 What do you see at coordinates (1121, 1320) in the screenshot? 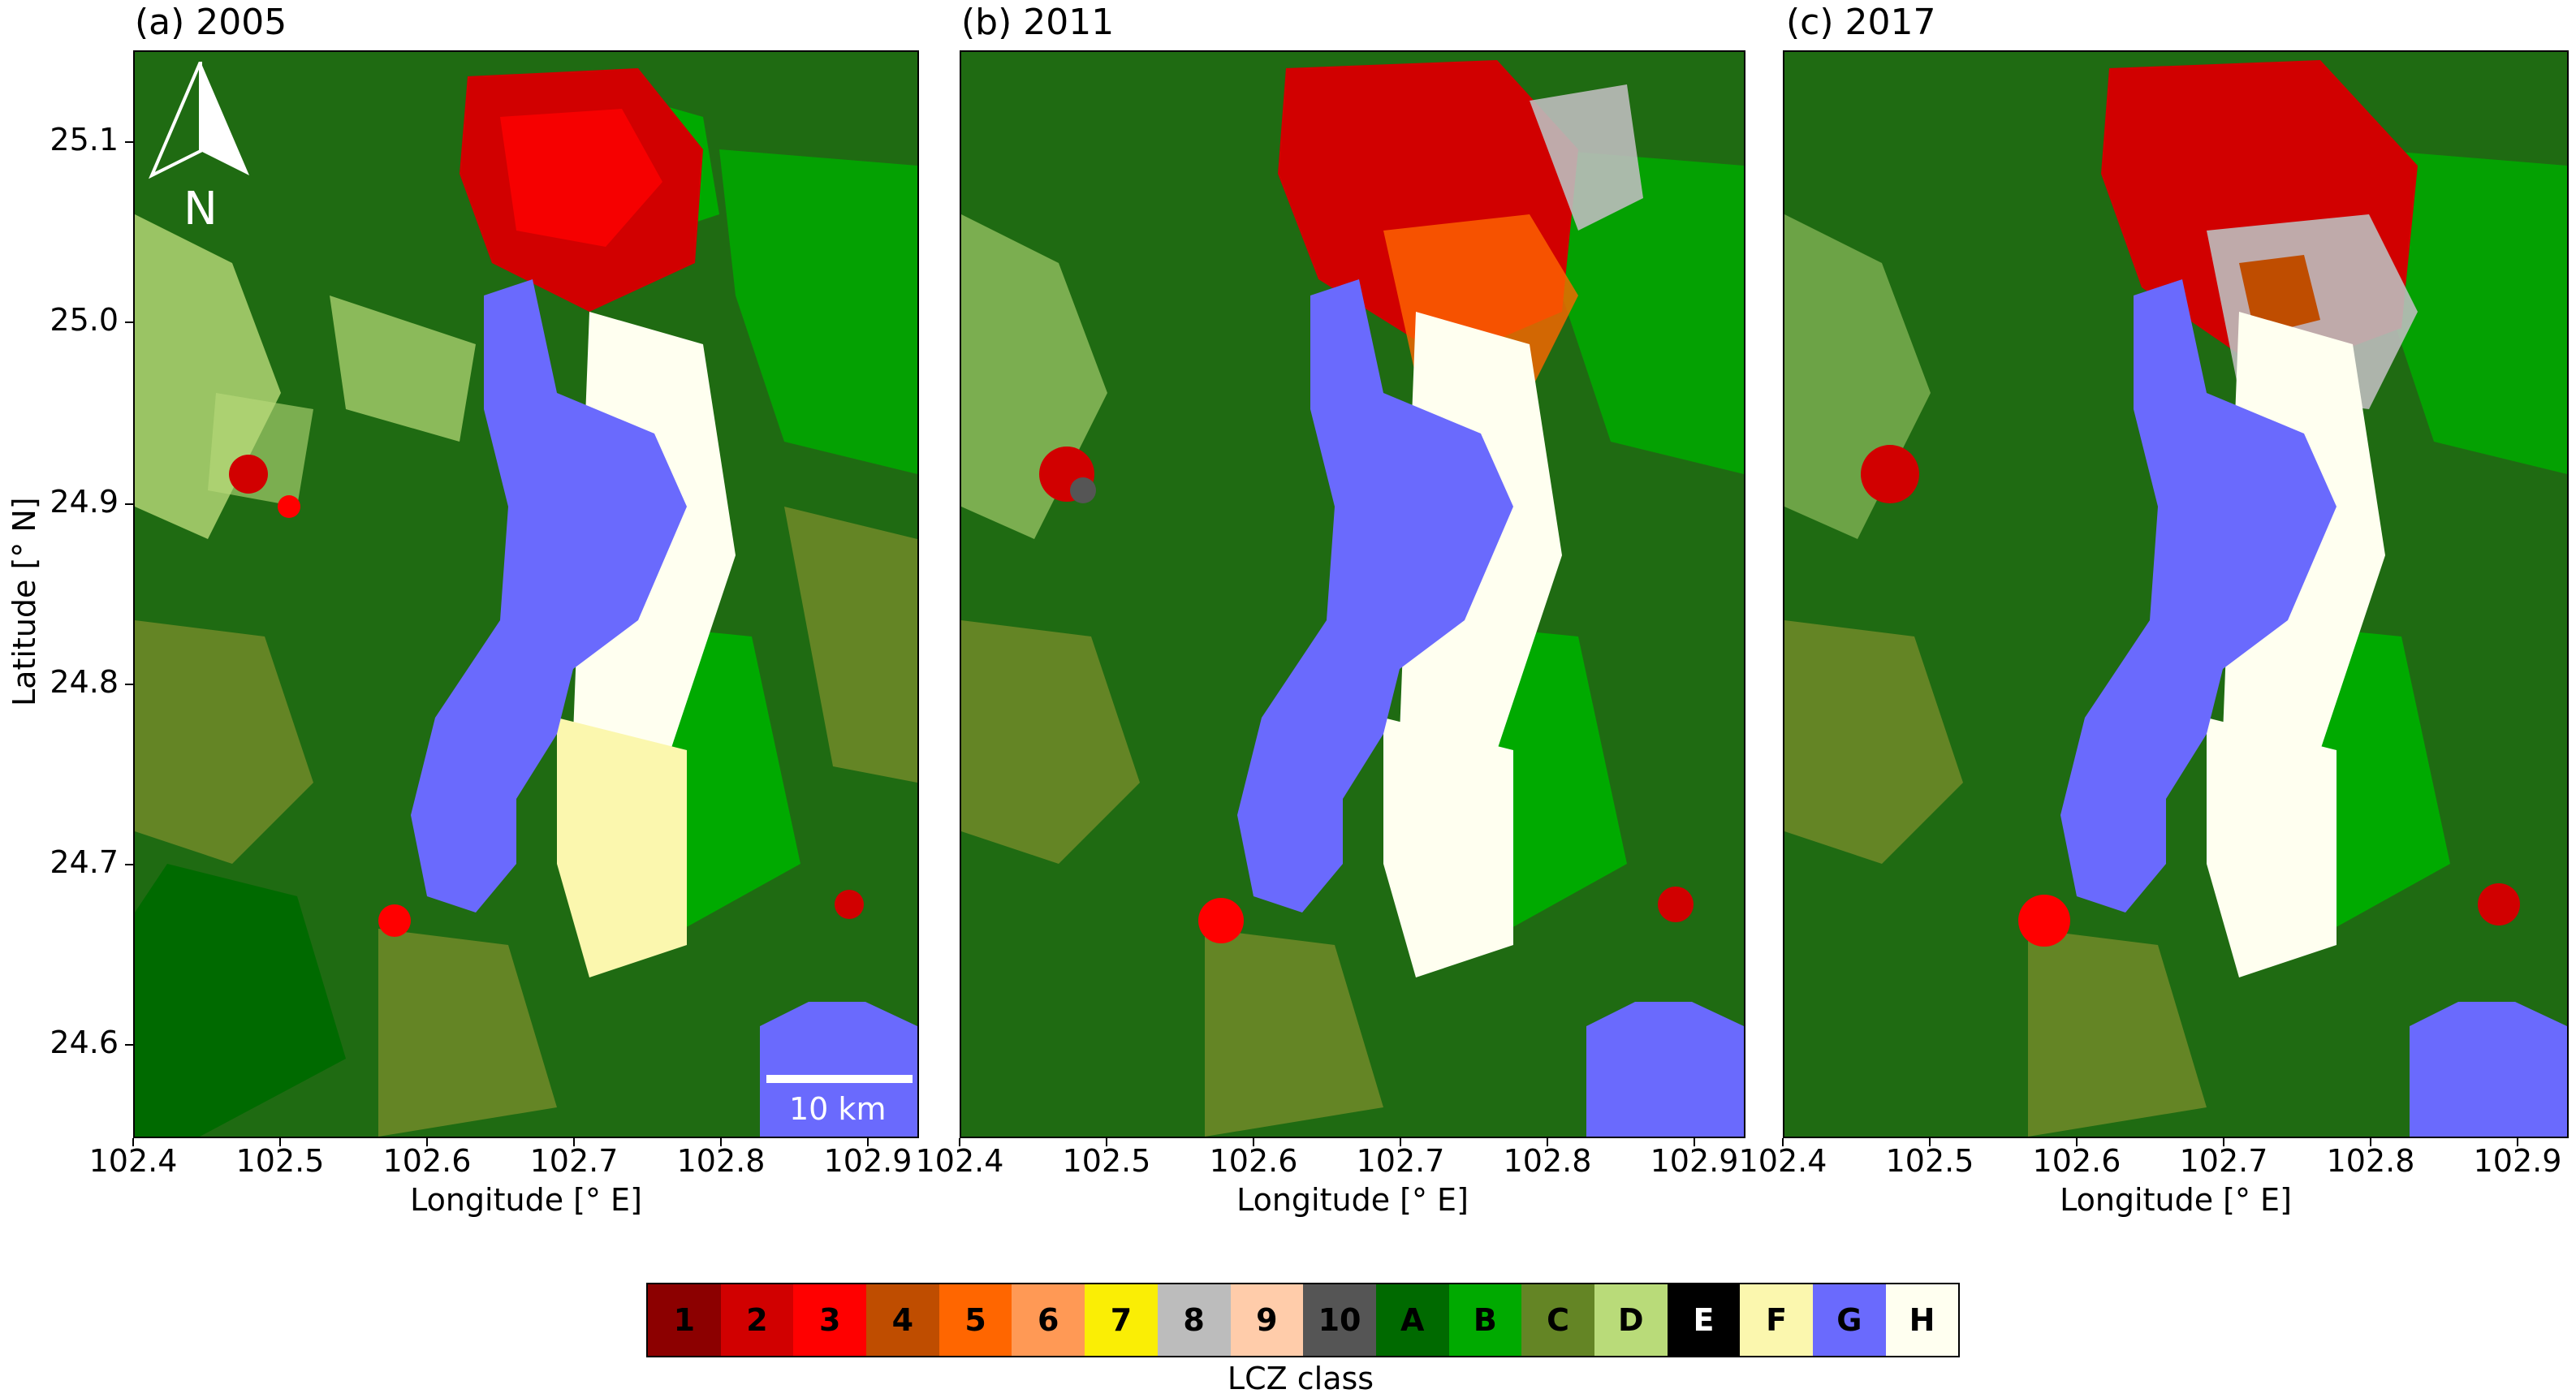
I see `legend-swatch: 7` at bounding box center [1121, 1320].